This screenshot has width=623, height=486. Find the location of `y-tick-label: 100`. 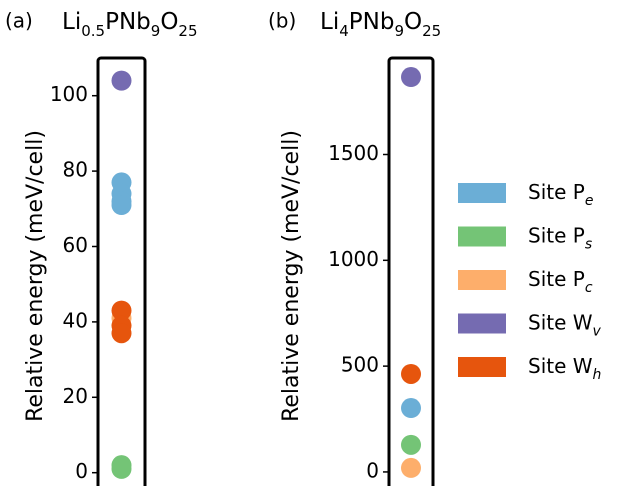

y-tick-label: 100 is located at coordinates (69, 94).